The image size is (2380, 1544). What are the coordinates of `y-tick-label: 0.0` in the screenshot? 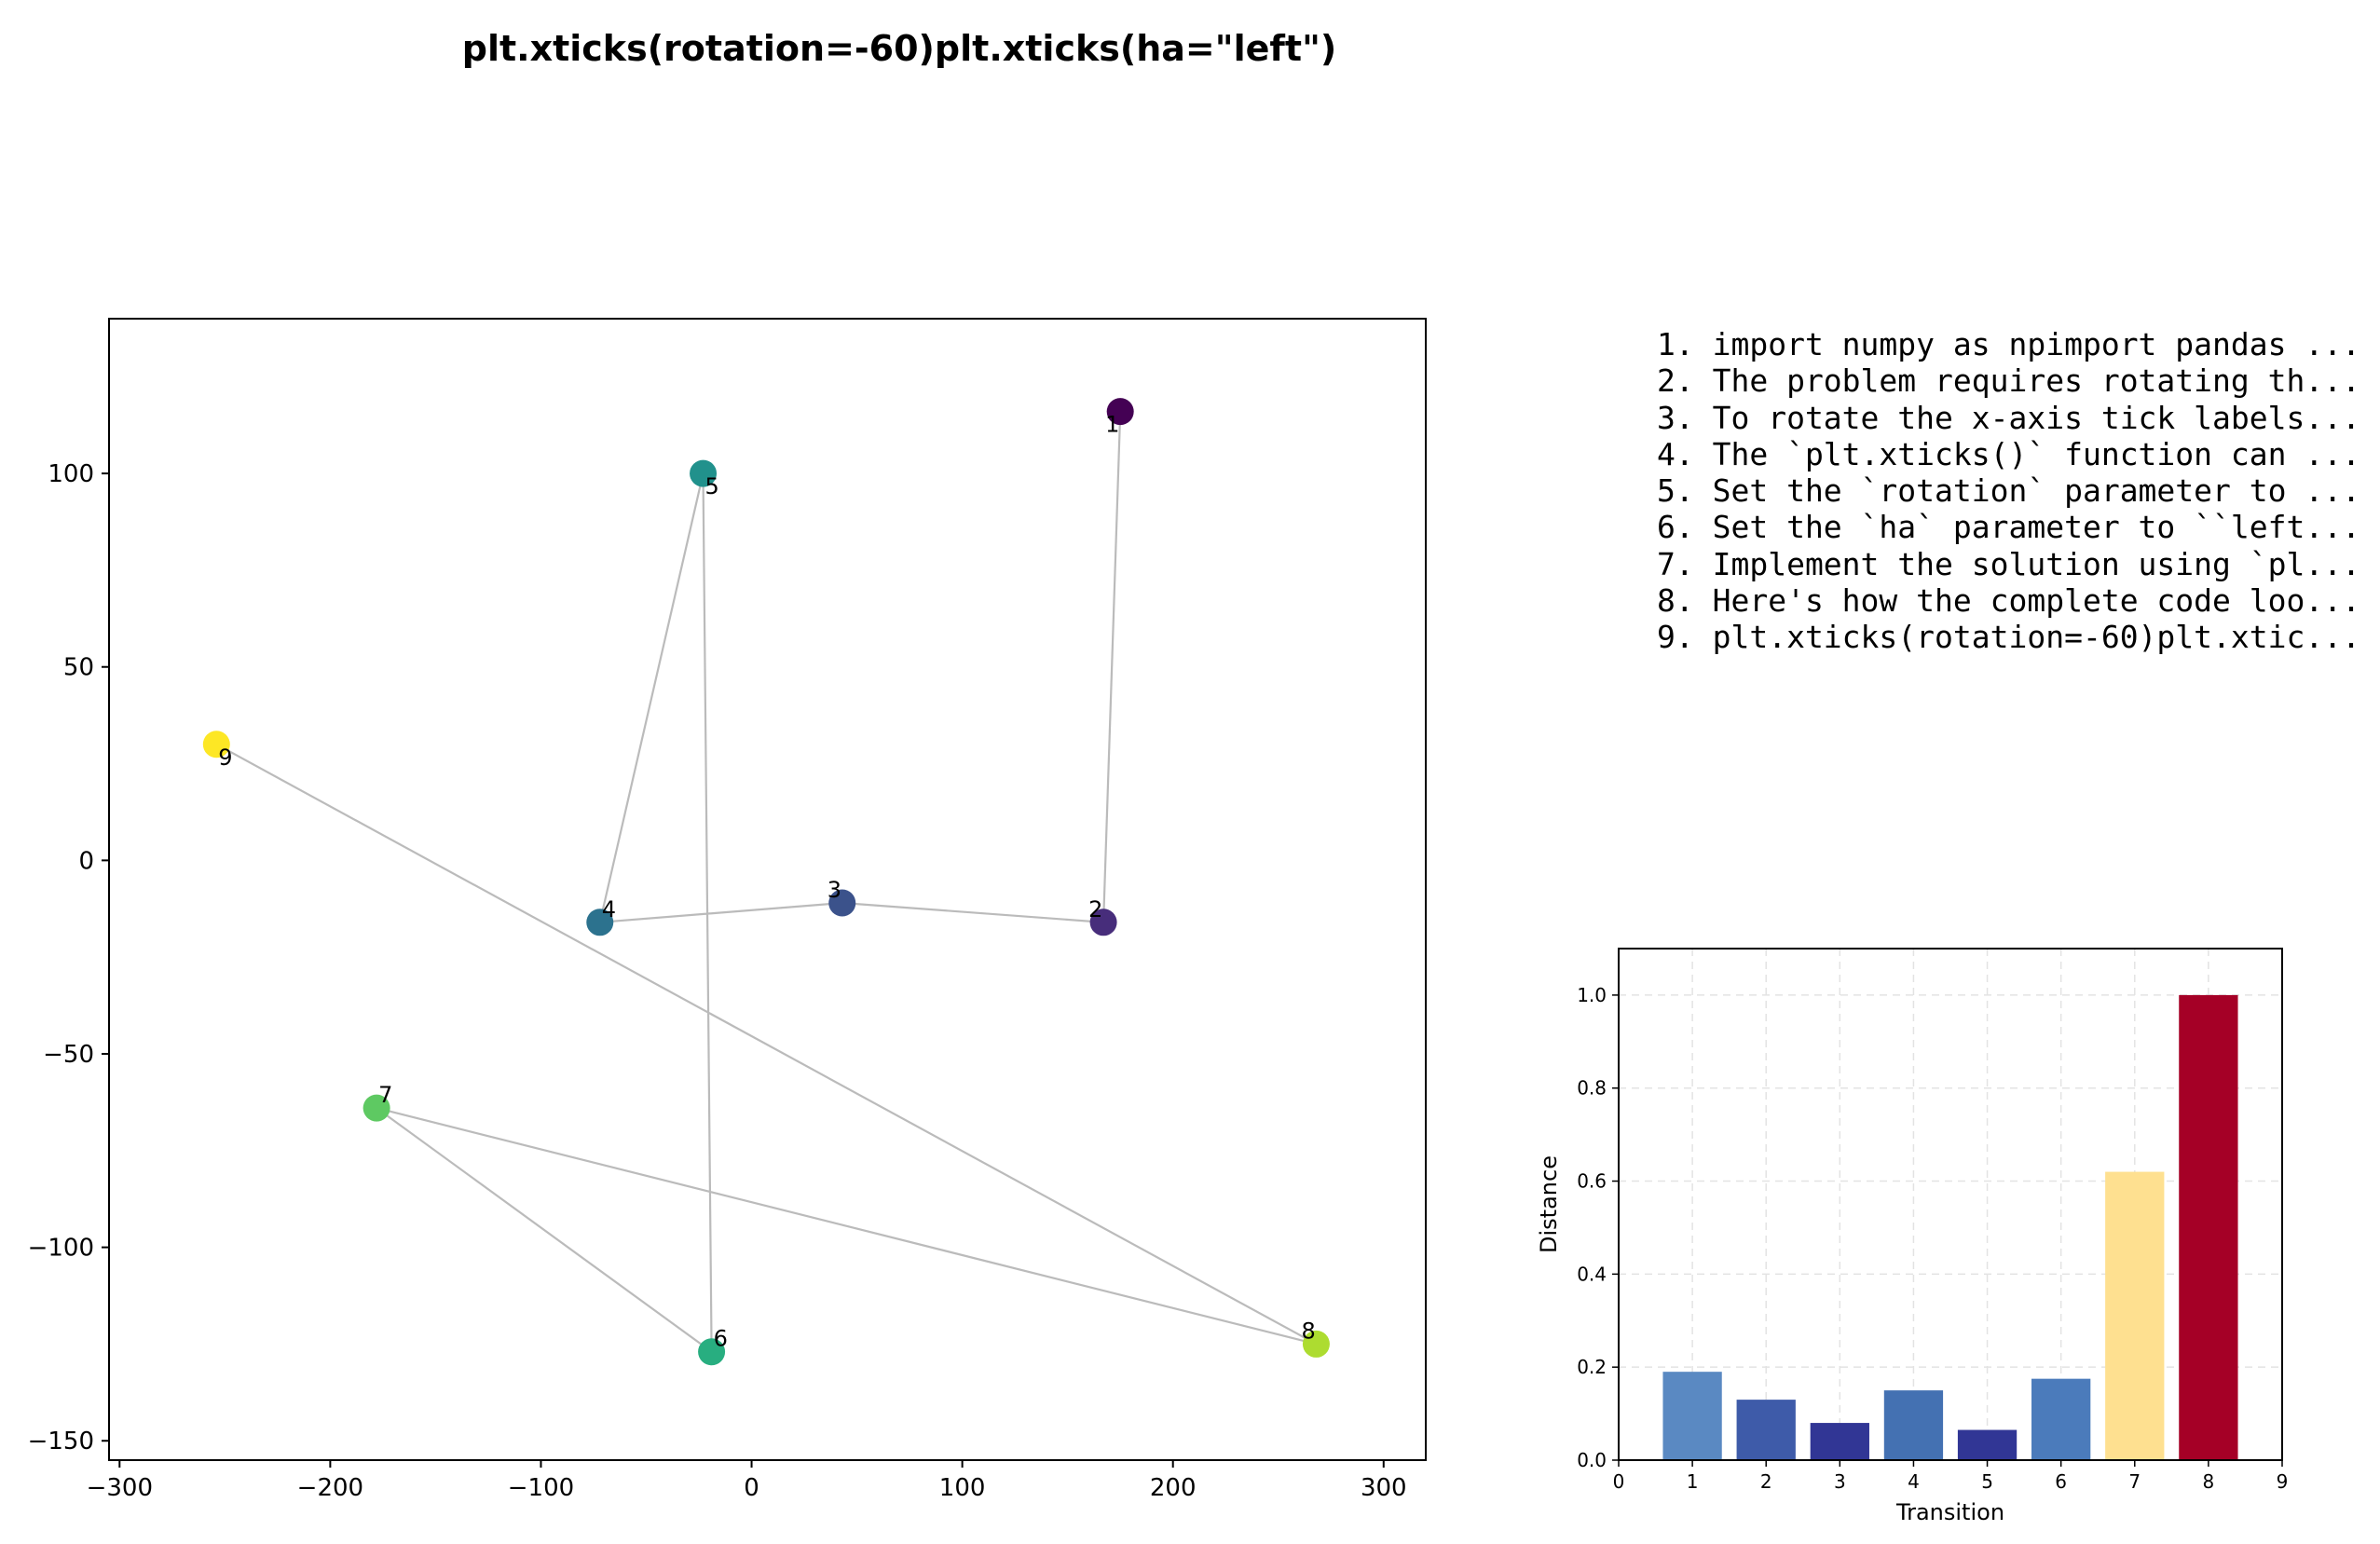 It's located at (1592, 1460).